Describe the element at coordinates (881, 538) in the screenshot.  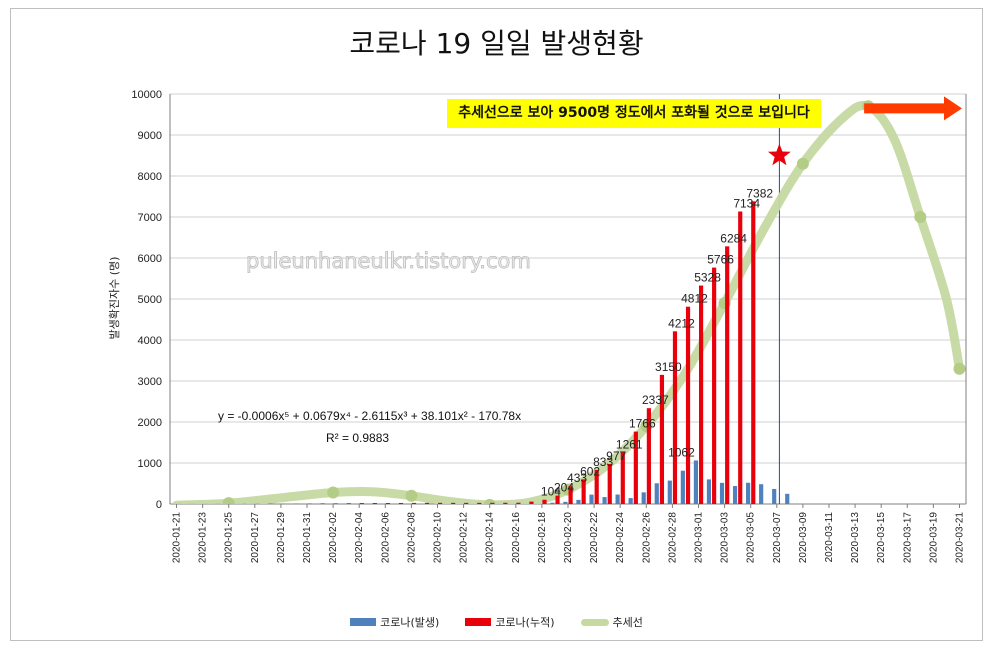
I see `x-tick-label: 2020-03-15` at that location.